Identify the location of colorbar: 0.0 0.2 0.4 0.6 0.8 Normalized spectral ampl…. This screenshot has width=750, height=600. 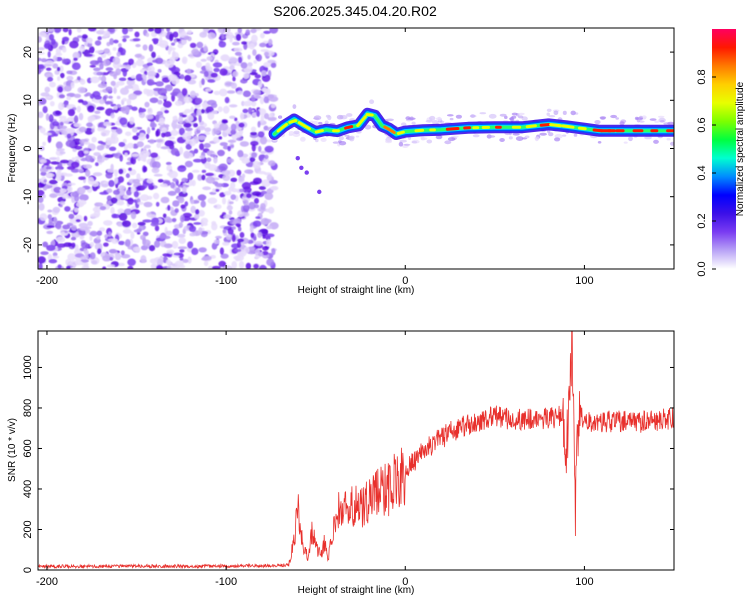
(721, 153).